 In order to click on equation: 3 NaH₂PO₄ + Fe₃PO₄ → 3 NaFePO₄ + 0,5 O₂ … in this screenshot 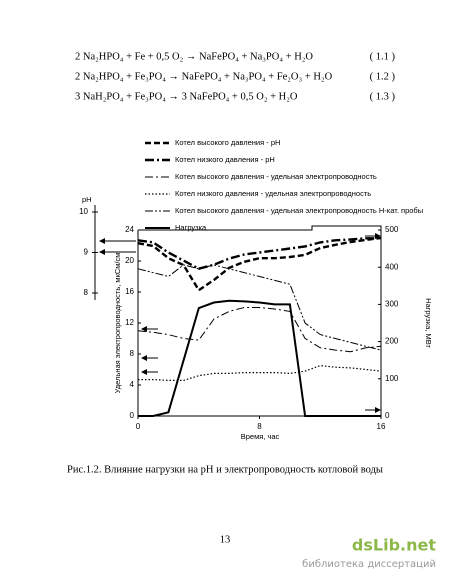, I will do `click(186, 96)`.